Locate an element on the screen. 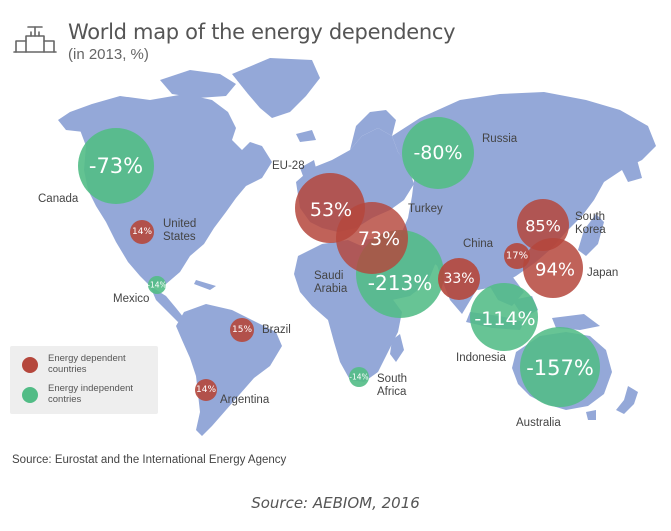 The width and height of the screenshot is (671, 531). landmass-iceland is located at coordinates (306, 136).